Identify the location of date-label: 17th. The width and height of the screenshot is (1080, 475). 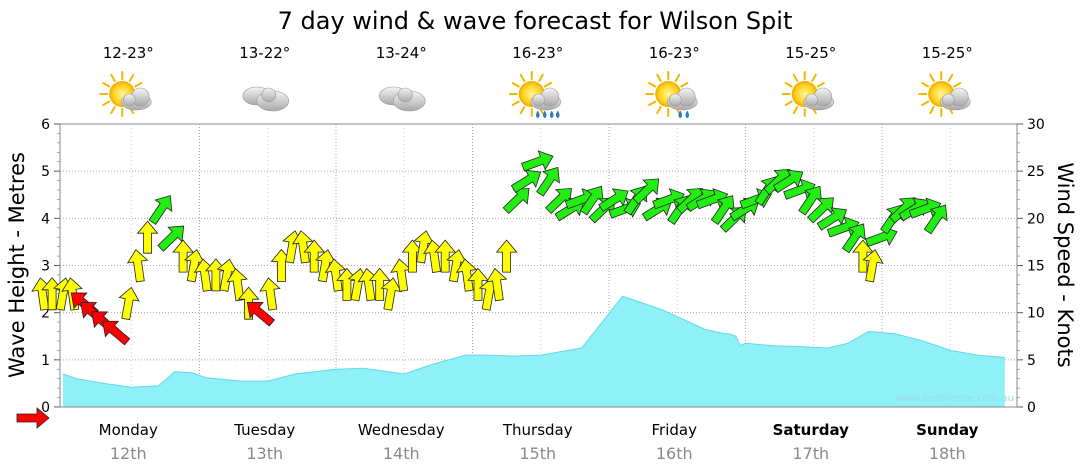
(810, 453).